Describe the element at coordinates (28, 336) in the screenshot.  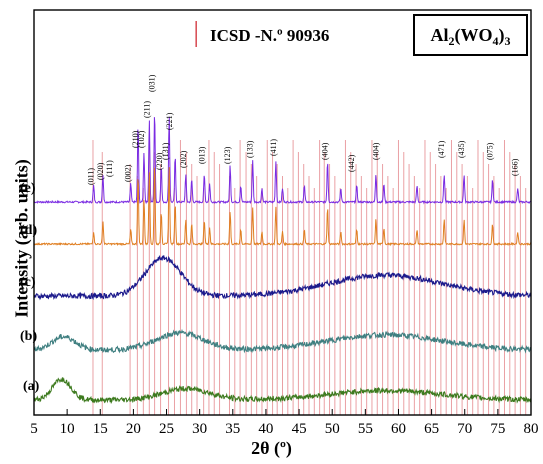
I see `series-label: (b)` at that location.